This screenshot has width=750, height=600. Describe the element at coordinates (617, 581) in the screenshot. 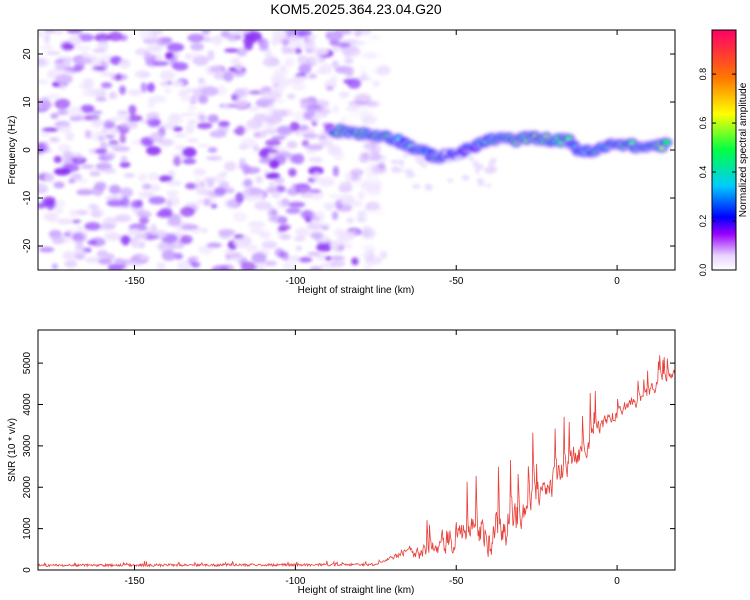

I see `snr-xtick-label: 0` at that location.